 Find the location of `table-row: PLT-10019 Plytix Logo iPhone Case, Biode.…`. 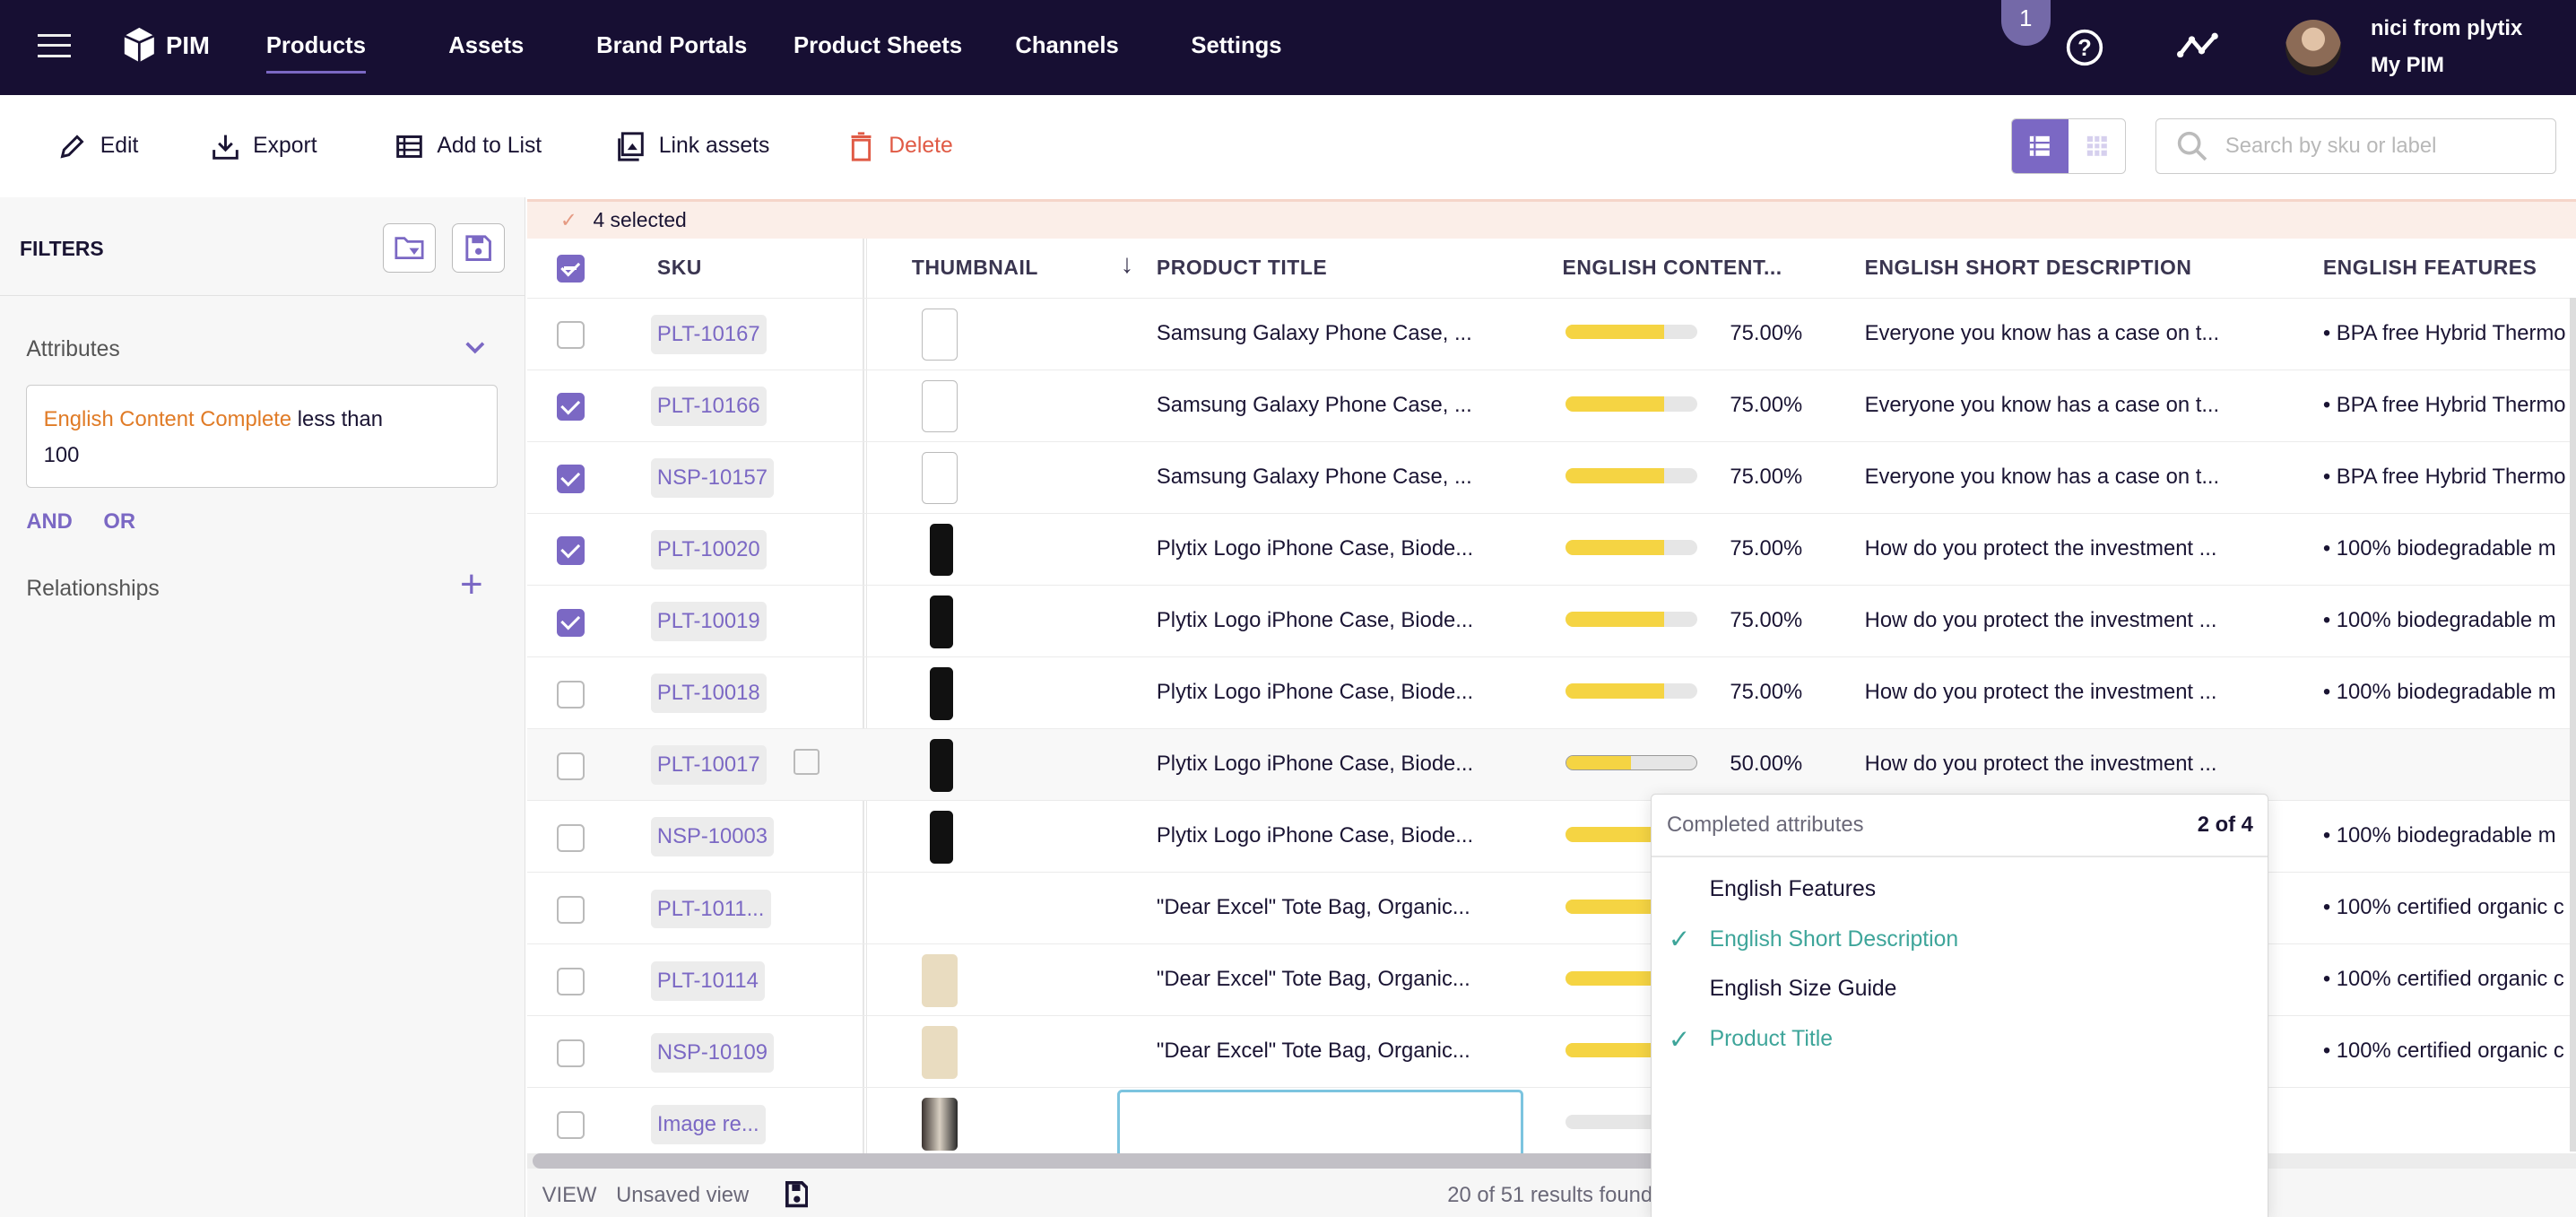

table-row: PLT-10019 Plytix Logo iPhone Case, Biode.… is located at coordinates (1551, 620).